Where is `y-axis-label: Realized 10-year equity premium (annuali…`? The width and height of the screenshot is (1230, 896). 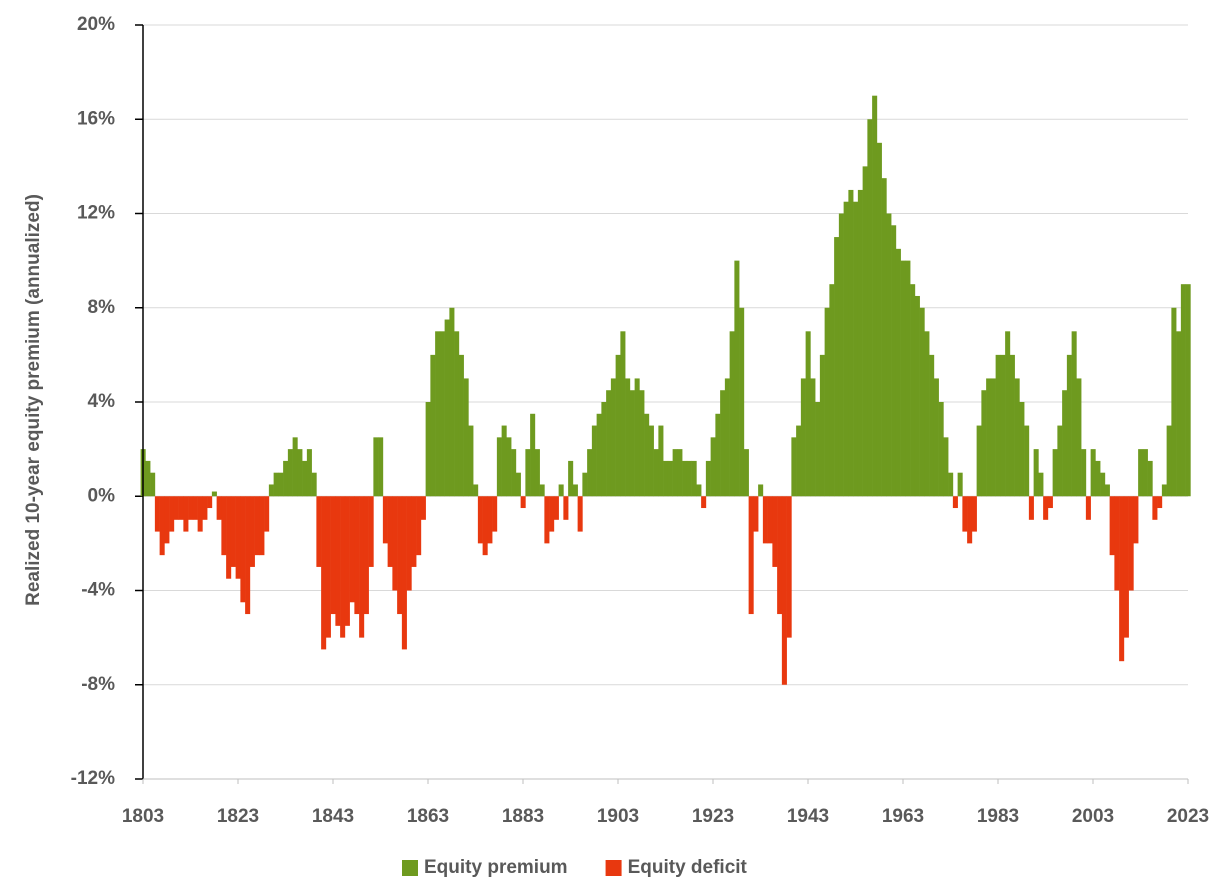
y-axis-label: Realized 10-year equity premium (annuali… is located at coordinates (33, 400).